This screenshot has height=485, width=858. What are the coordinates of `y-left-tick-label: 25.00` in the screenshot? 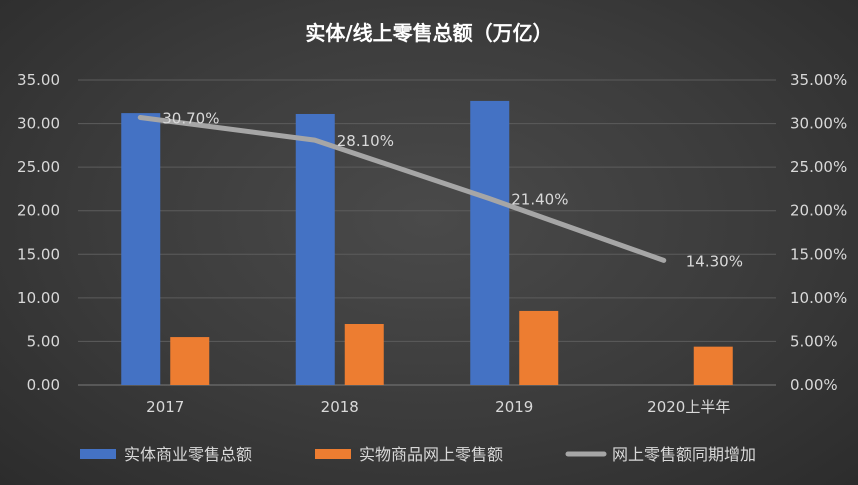 It's located at (38, 167).